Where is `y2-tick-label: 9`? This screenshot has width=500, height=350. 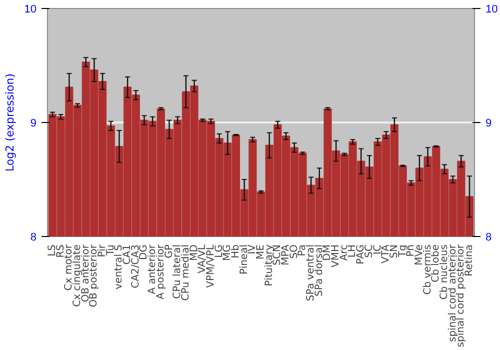 y2-tick-label: 9 is located at coordinates (489, 124).